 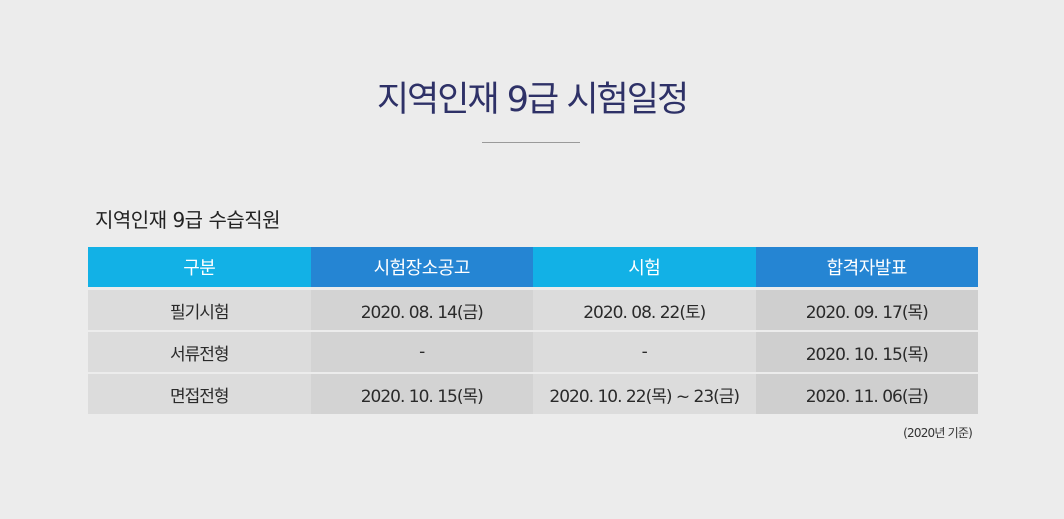 I want to click on exam-date: -, so click(x=644, y=351).